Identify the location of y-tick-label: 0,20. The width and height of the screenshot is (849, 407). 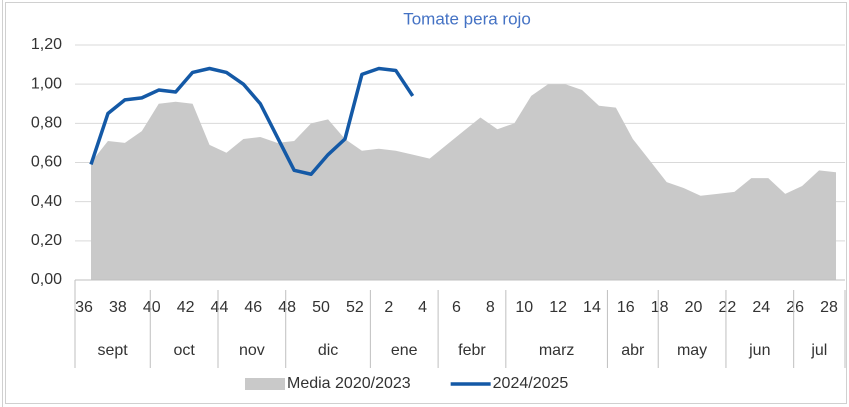
(46, 240).